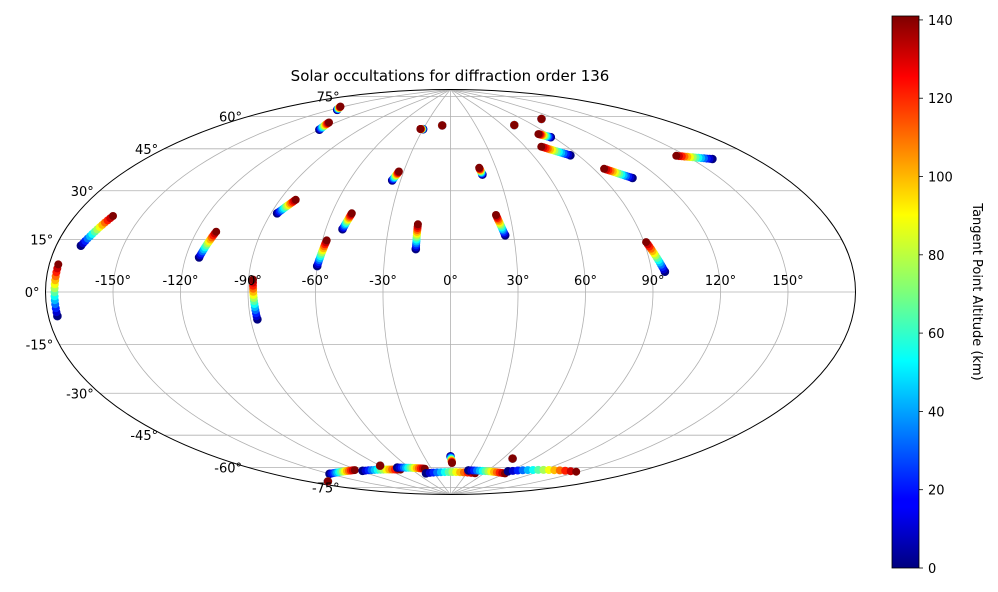  I want to click on lon-tick-label: 30°, so click(517, 281).